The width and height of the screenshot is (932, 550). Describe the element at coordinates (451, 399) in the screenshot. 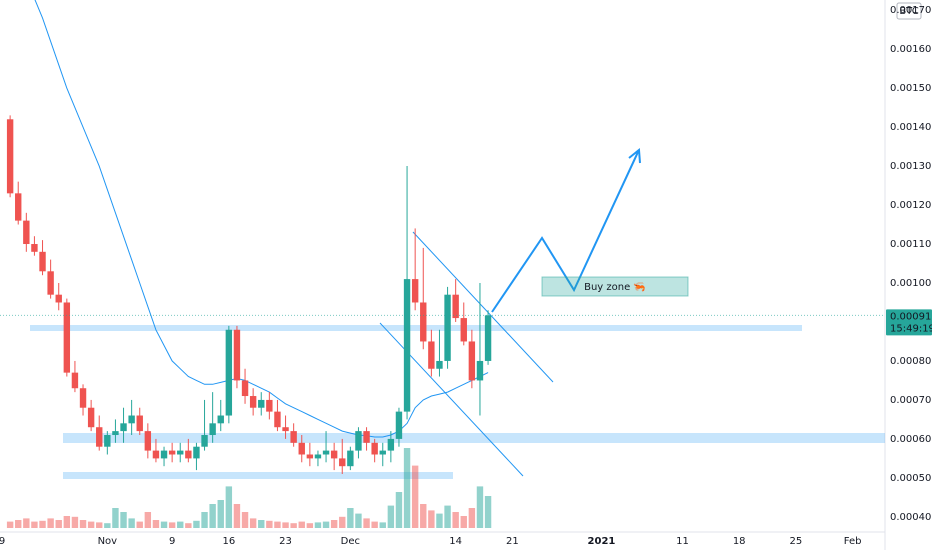

I see `channel-line` at that location.